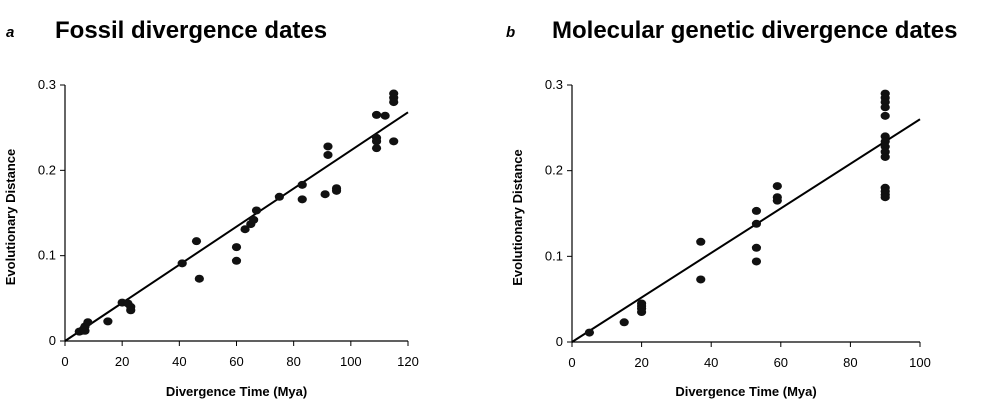 This screenshot has height=414, width=998. Describe the element at coordinates (10, 32) in the screenshot. I see `panel-letter: a` at that location.